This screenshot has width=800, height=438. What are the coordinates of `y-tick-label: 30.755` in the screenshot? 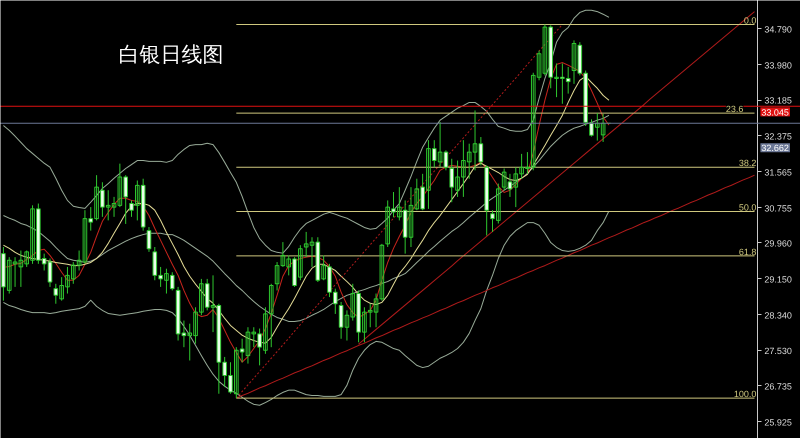 It's located at (778, 208).